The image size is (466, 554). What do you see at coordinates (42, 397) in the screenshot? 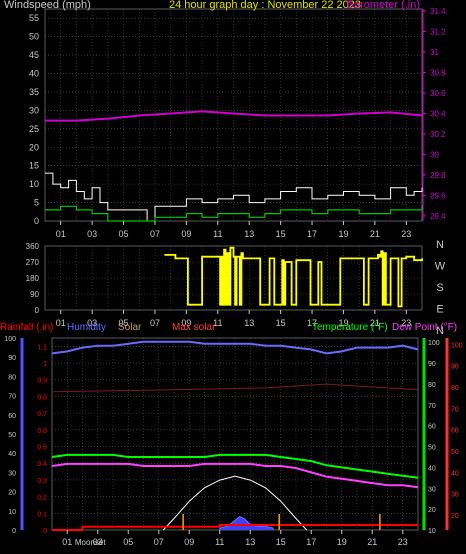
I see `rain-tick-label: 0.8` at bounding box center [42, 397].